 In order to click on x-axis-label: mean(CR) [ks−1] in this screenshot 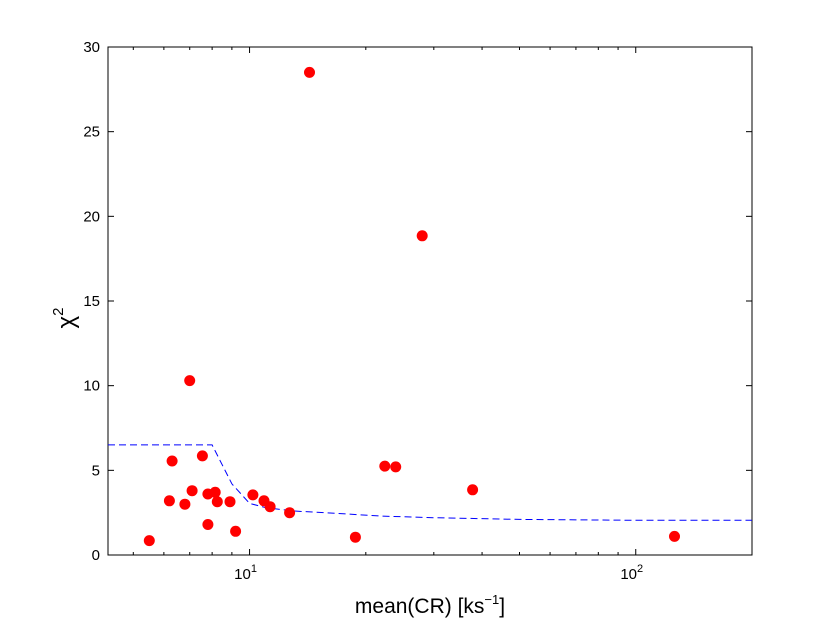, I will do `click(430, 605)`.